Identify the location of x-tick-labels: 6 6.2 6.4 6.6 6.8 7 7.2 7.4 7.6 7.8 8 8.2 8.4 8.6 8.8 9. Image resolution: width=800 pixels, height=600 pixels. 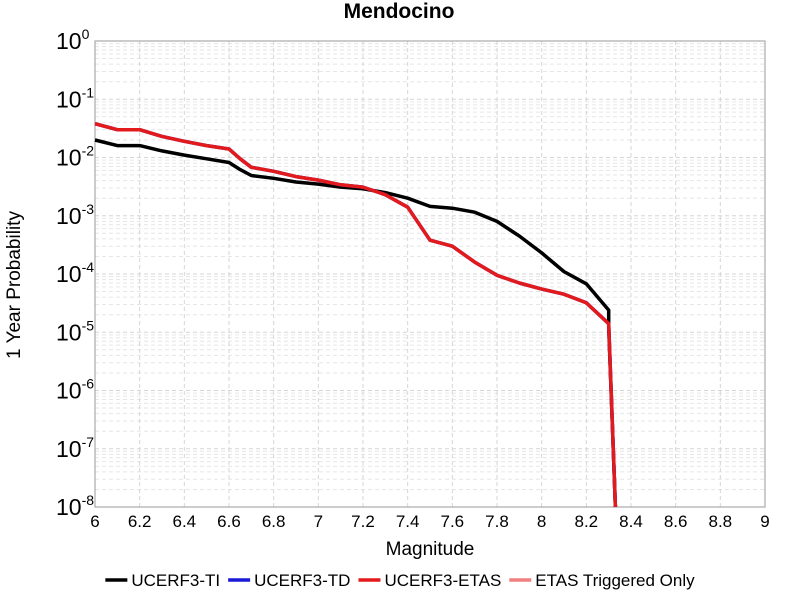
(429, 521).